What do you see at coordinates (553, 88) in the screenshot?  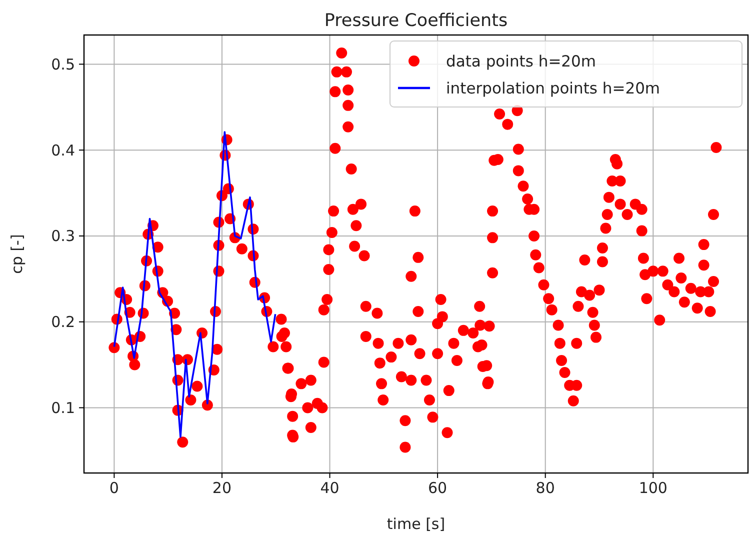 I see `legend-label: interpolation points h=20m` at bounding box center [553, 88].